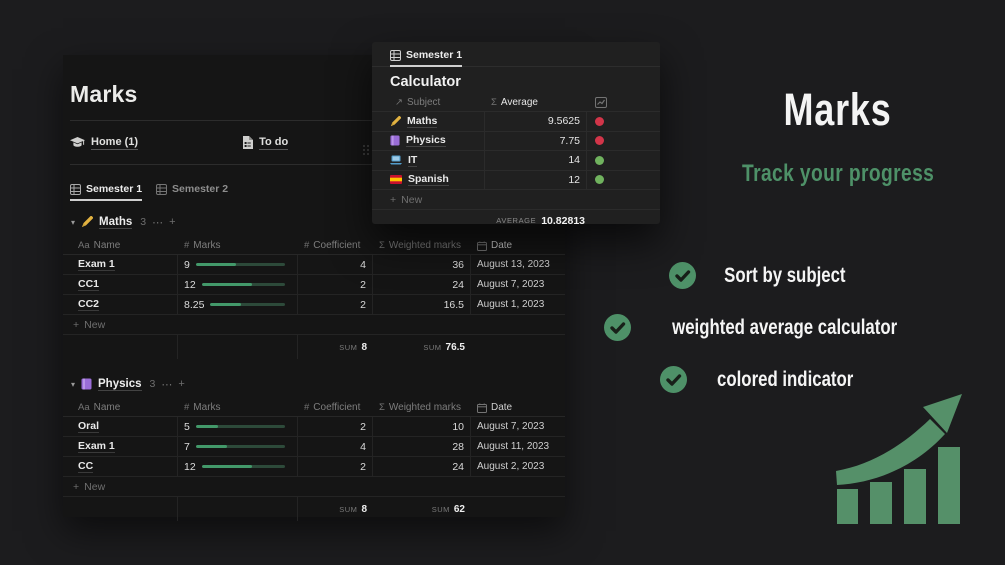  Describe the element at coordinates (89, 304) in the screenshot. I see `row-name: CC2` at that location.